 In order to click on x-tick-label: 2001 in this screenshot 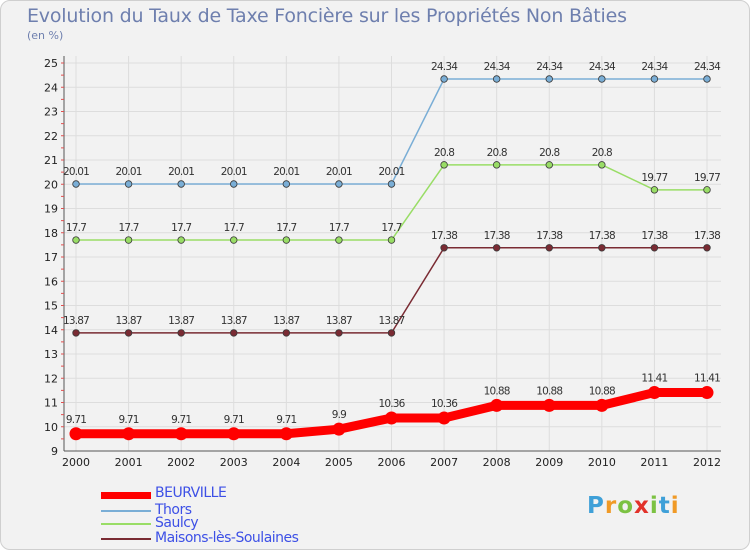, I will do `click(129, 462)`.